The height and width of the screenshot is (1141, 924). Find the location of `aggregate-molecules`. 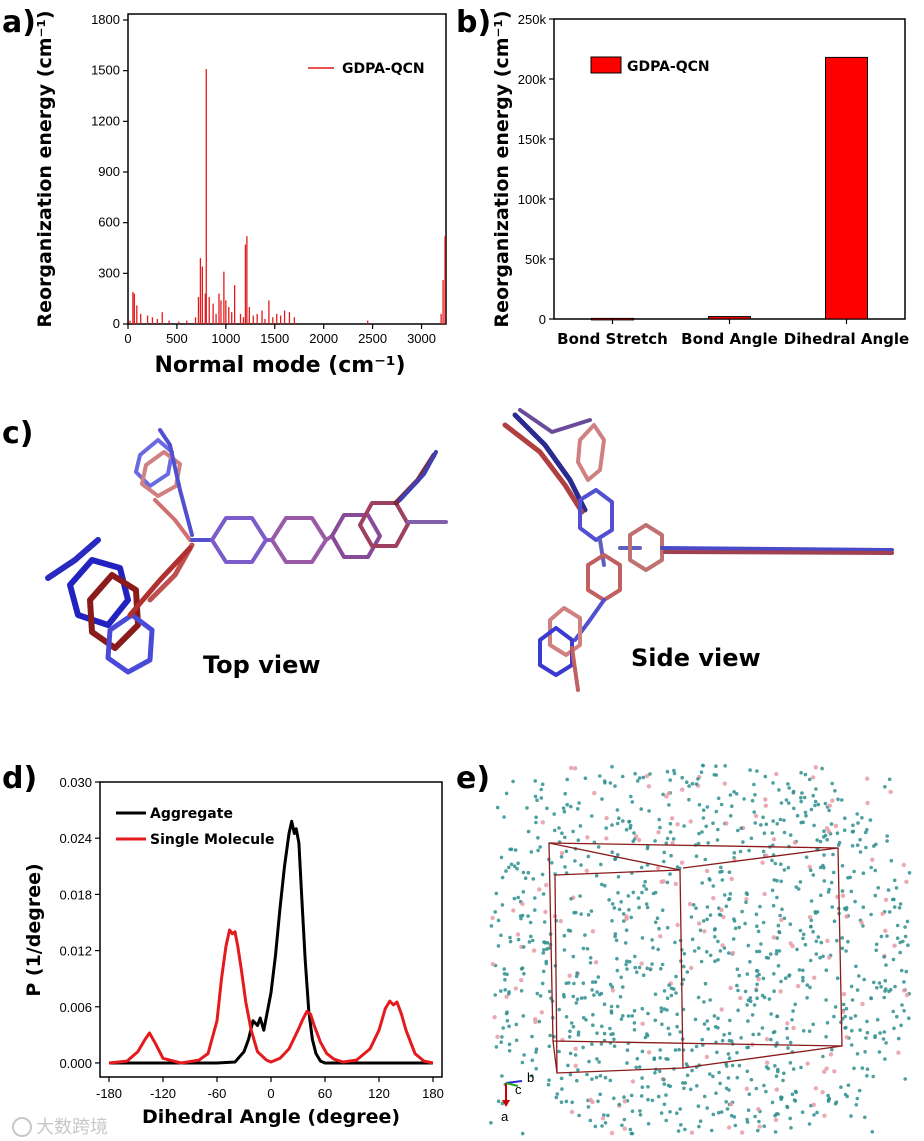

aggregate-molecules is located at coordinates (700, 949).